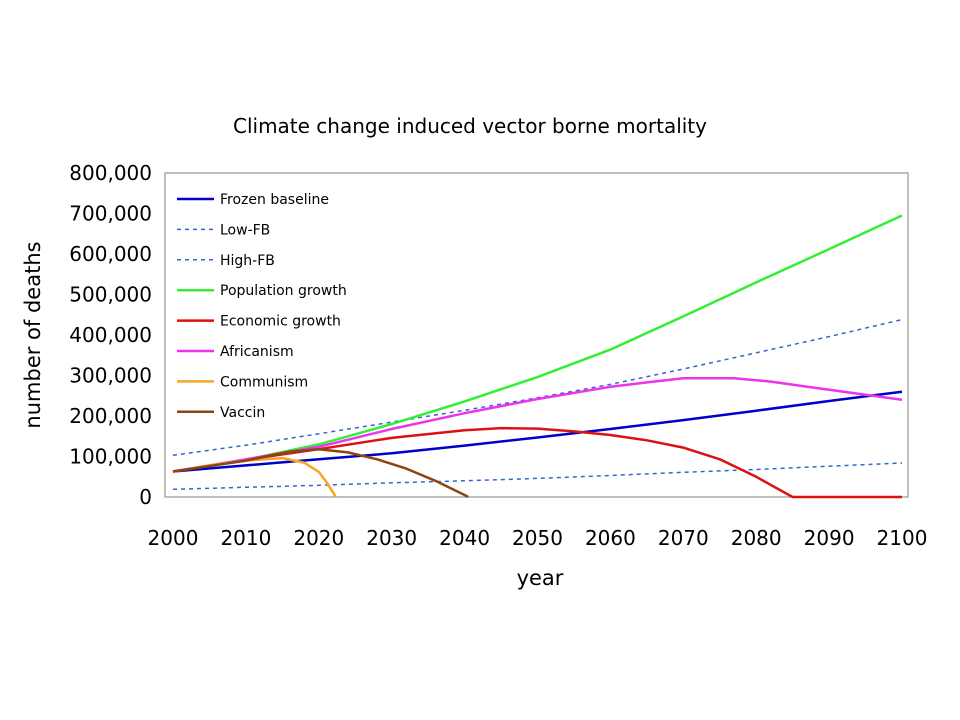 The width and height of the screenshot is (960, 720). What do you see at coordinates (242, 413) in the screenshot?
I see `legend-label: Vaccin` at bounding box center [242, 413].